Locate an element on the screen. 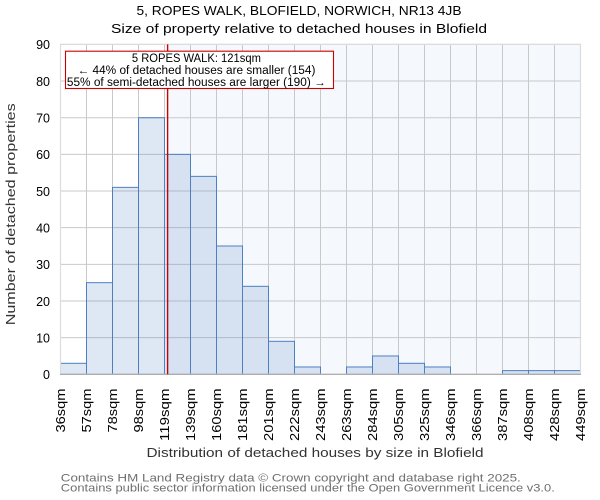  svg-text: 160sqm is located at coordinates (217, 415).